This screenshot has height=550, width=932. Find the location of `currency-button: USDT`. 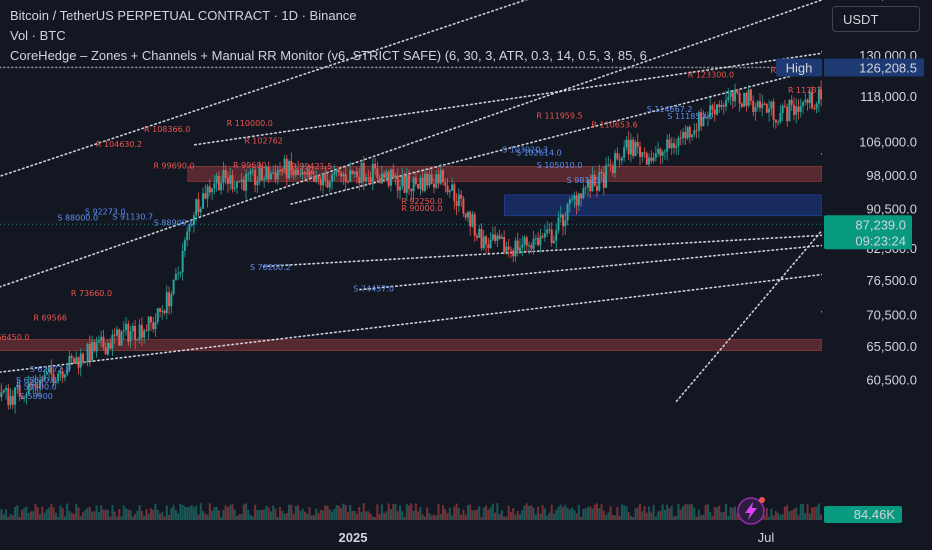

currency-button: USDT is located at coordinates (876, 19).